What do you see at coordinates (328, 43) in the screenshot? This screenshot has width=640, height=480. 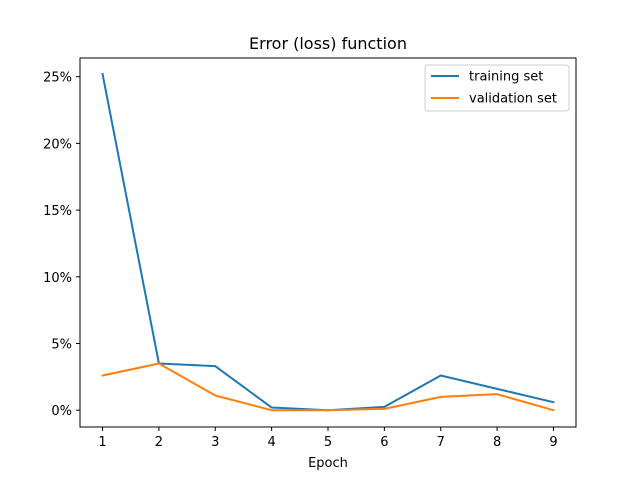 I see `chart-title: Error (loss) function` at bounding box center [328, 43].